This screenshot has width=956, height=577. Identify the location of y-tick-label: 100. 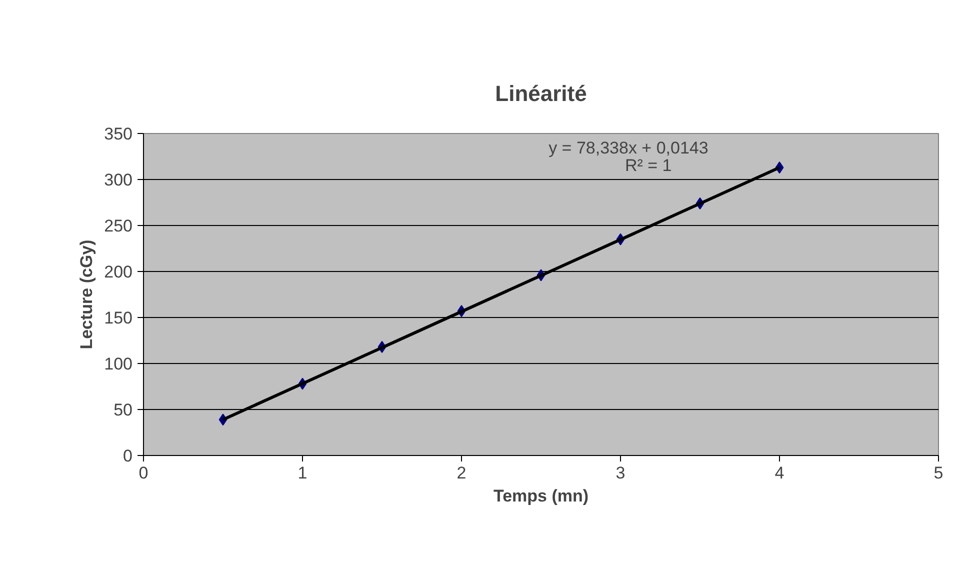
(118, 364).